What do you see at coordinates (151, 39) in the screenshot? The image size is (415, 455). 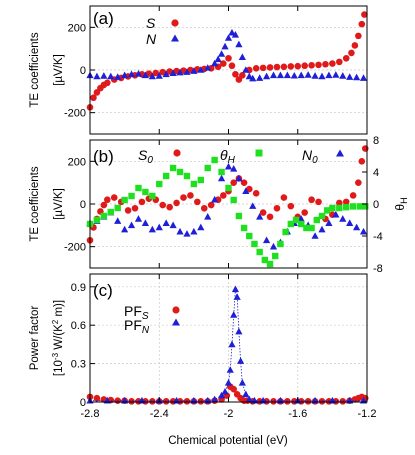 I see `legend-label-n: N` at bounding box center [151, 39].